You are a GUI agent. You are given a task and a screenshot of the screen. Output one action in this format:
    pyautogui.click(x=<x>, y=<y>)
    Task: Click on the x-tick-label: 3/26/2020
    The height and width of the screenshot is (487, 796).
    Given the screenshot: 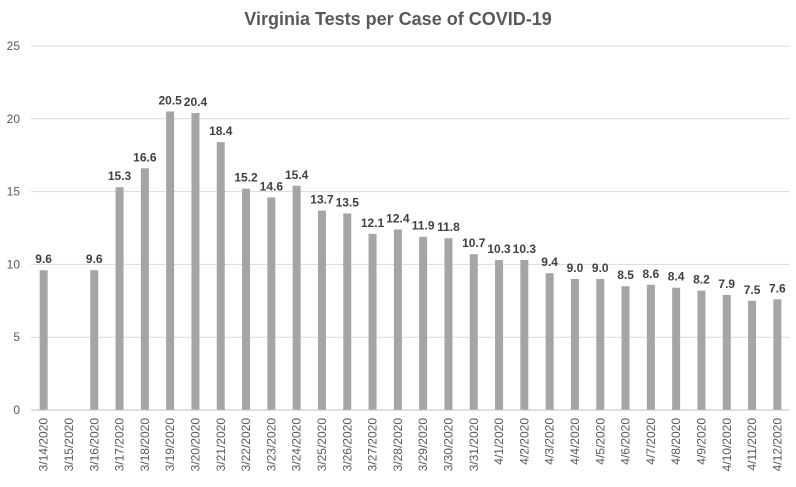 What is the action you would take?
    pyautogui.click(x=347, y=445)
    